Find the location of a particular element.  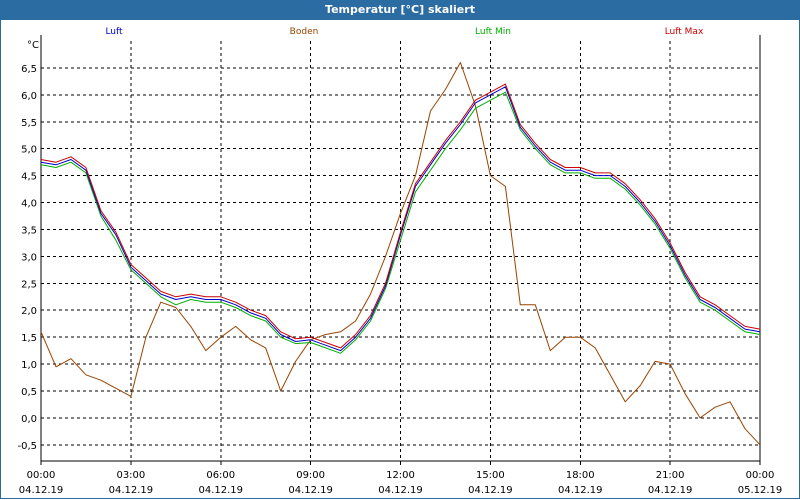

legend-entry-luft-max: Luft Max is located at coordinates (684, 32).